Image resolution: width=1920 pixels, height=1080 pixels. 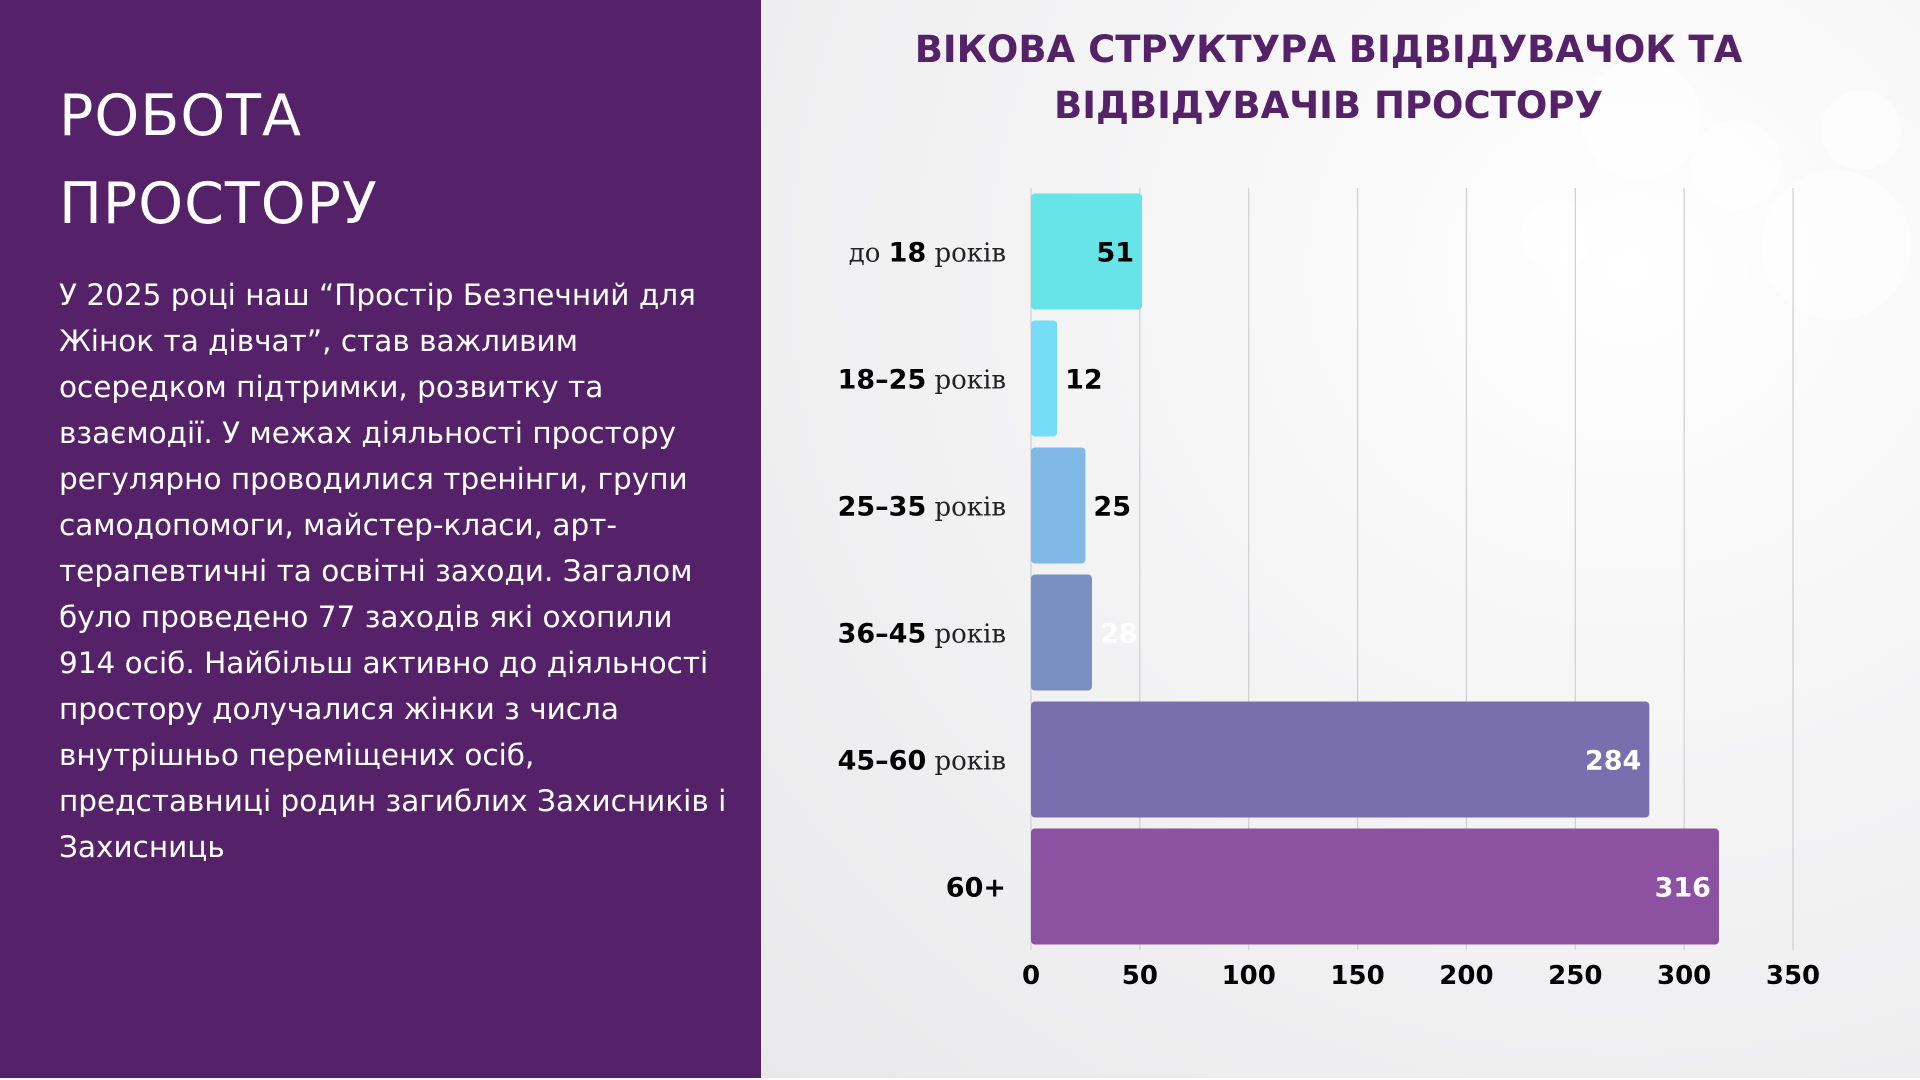 What do you see at coordinates (1466, 976) in the screenshot?
I see `x-tick-label: 200` at bounding box center [1466, 976].